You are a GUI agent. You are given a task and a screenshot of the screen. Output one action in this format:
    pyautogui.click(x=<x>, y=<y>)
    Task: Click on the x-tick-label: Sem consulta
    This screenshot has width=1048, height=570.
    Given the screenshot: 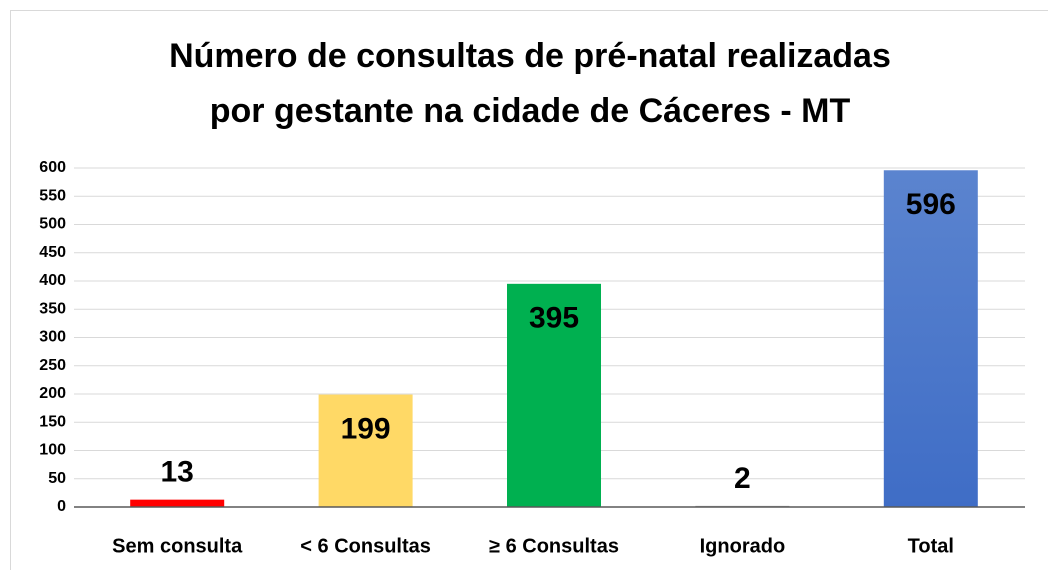 What is the action you would take?
    pyautogui.click(x=177, y=546)
    